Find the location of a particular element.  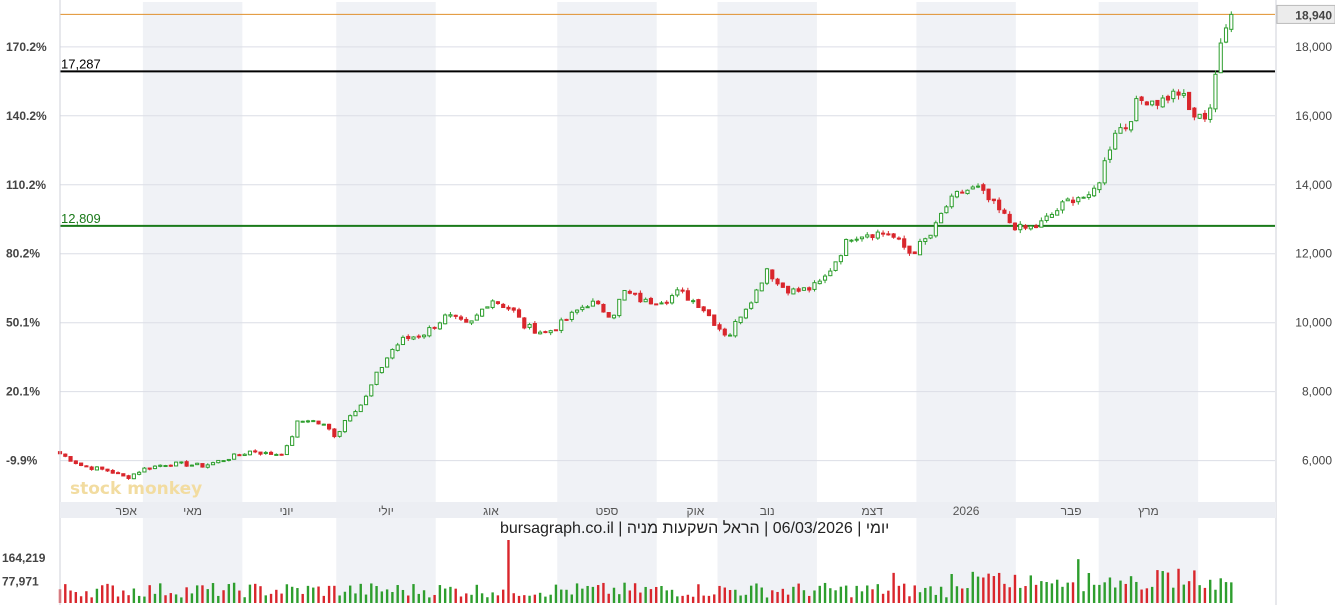

last-price-badge is located at coordinates (1305, 14).